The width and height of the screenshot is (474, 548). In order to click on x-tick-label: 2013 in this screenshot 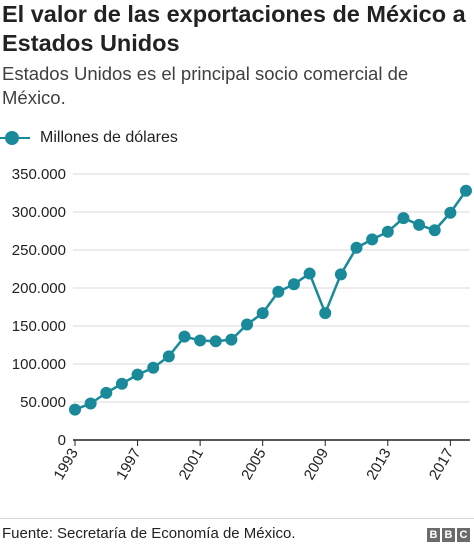, I will do `click(378, 463)`.